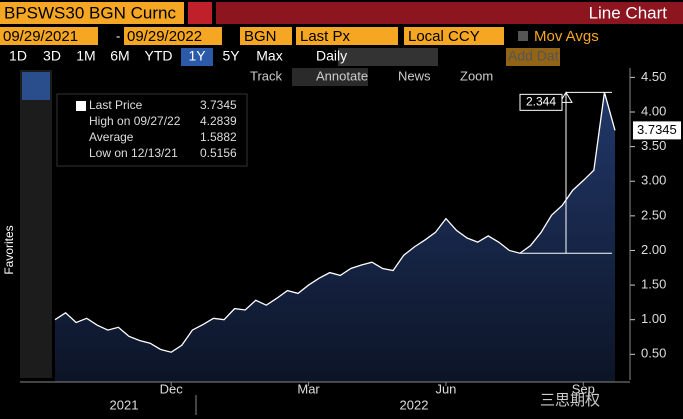 The height and width of the screenshot is (419, 683). I want to click on y-tick-label: 3.00, so click(653, 180).